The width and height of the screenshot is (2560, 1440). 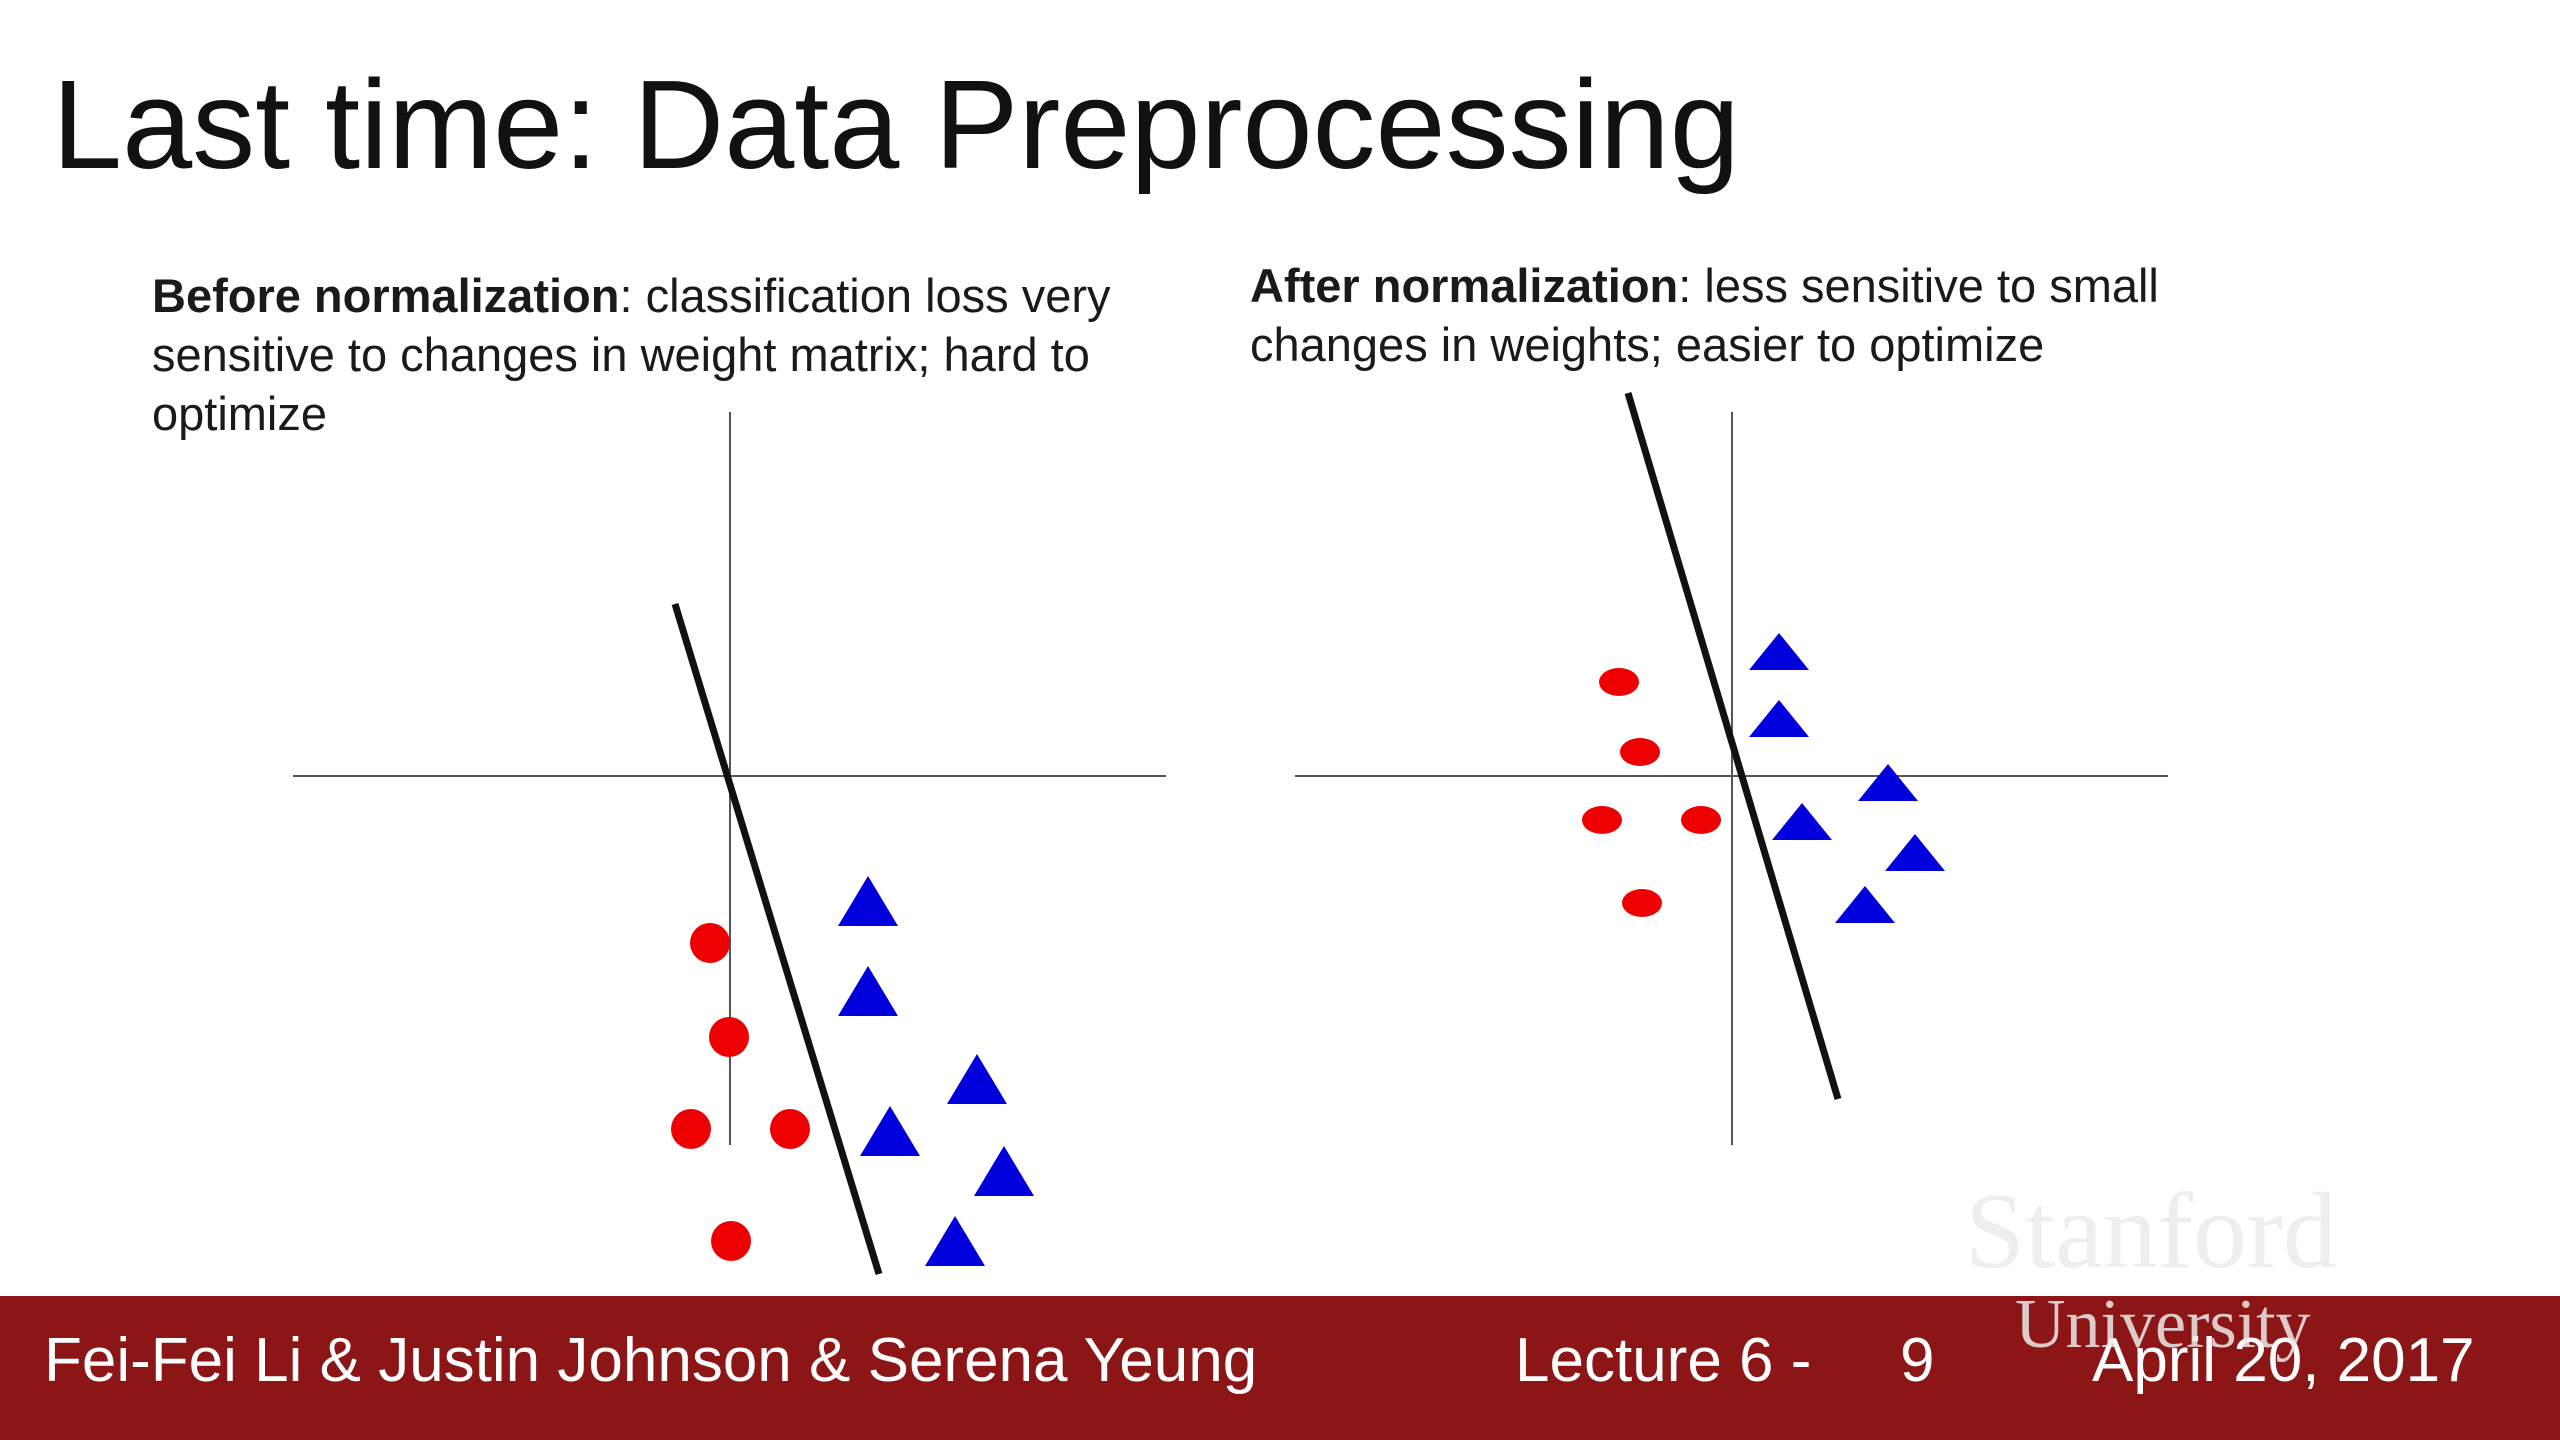 What do you see at coordinates (2163, 1324) in the screenshot?
I see `stanford-logo-subtitle: University` at bounding box center [2163, 1324].